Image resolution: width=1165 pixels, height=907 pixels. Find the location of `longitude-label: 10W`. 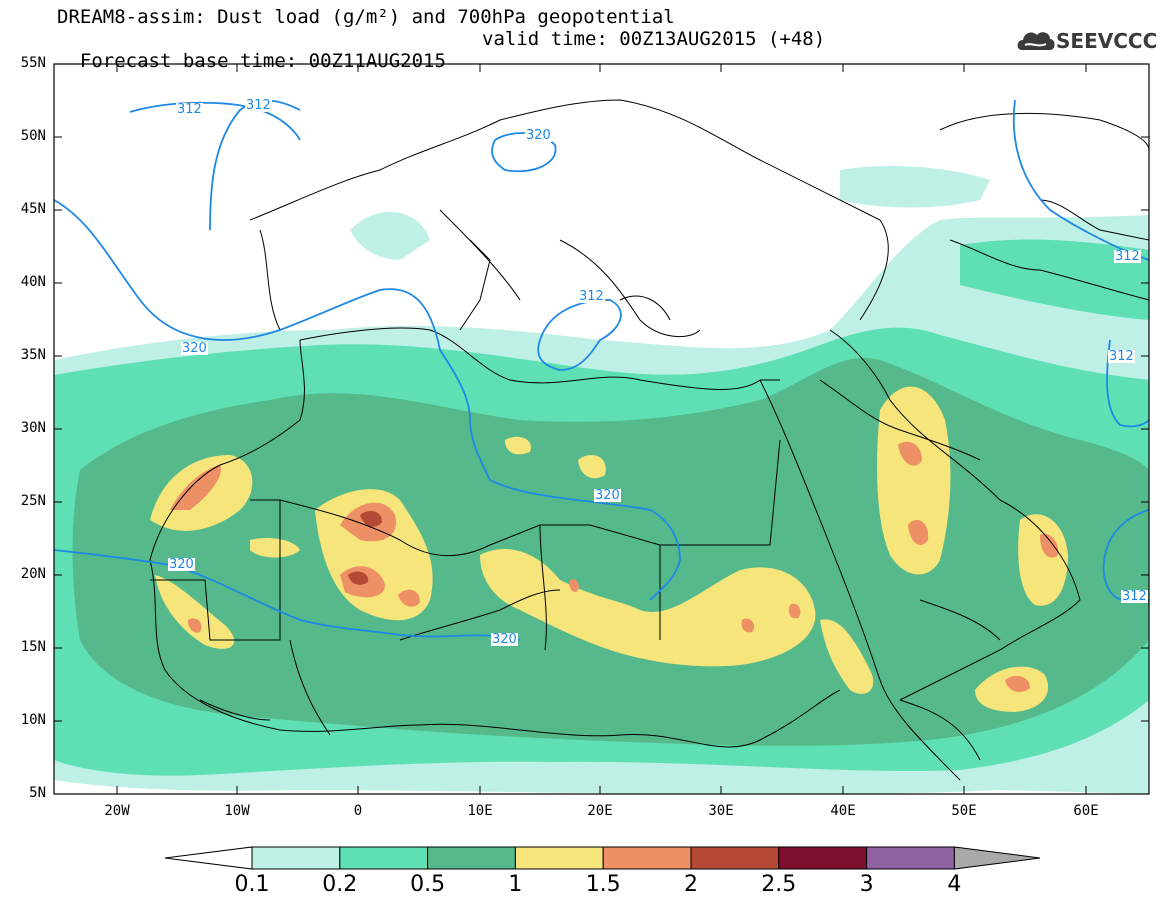

longitude-label: 10W is located at coordinates (237, 811).